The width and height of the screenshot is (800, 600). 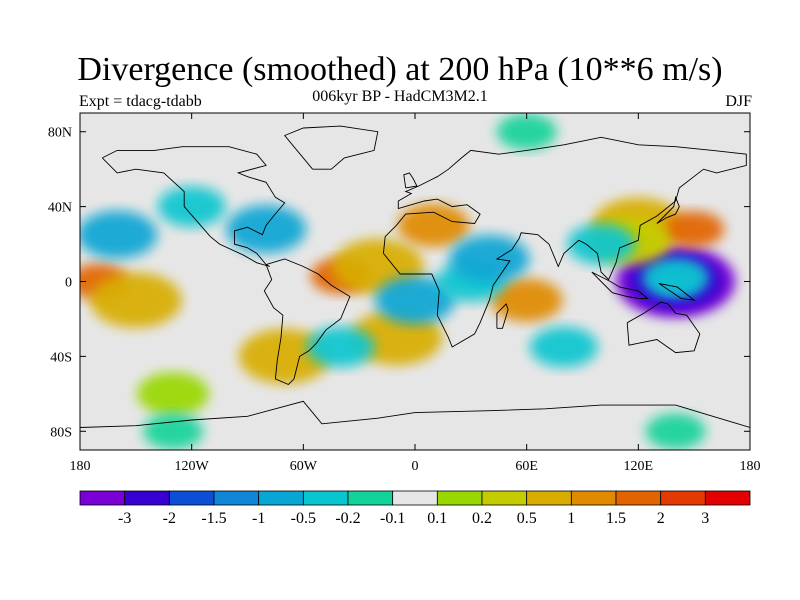 What do you see at coordinates (258, 518) in the screenshot?
I see `colorbar-label: -1` at bounding box center [258, 518].